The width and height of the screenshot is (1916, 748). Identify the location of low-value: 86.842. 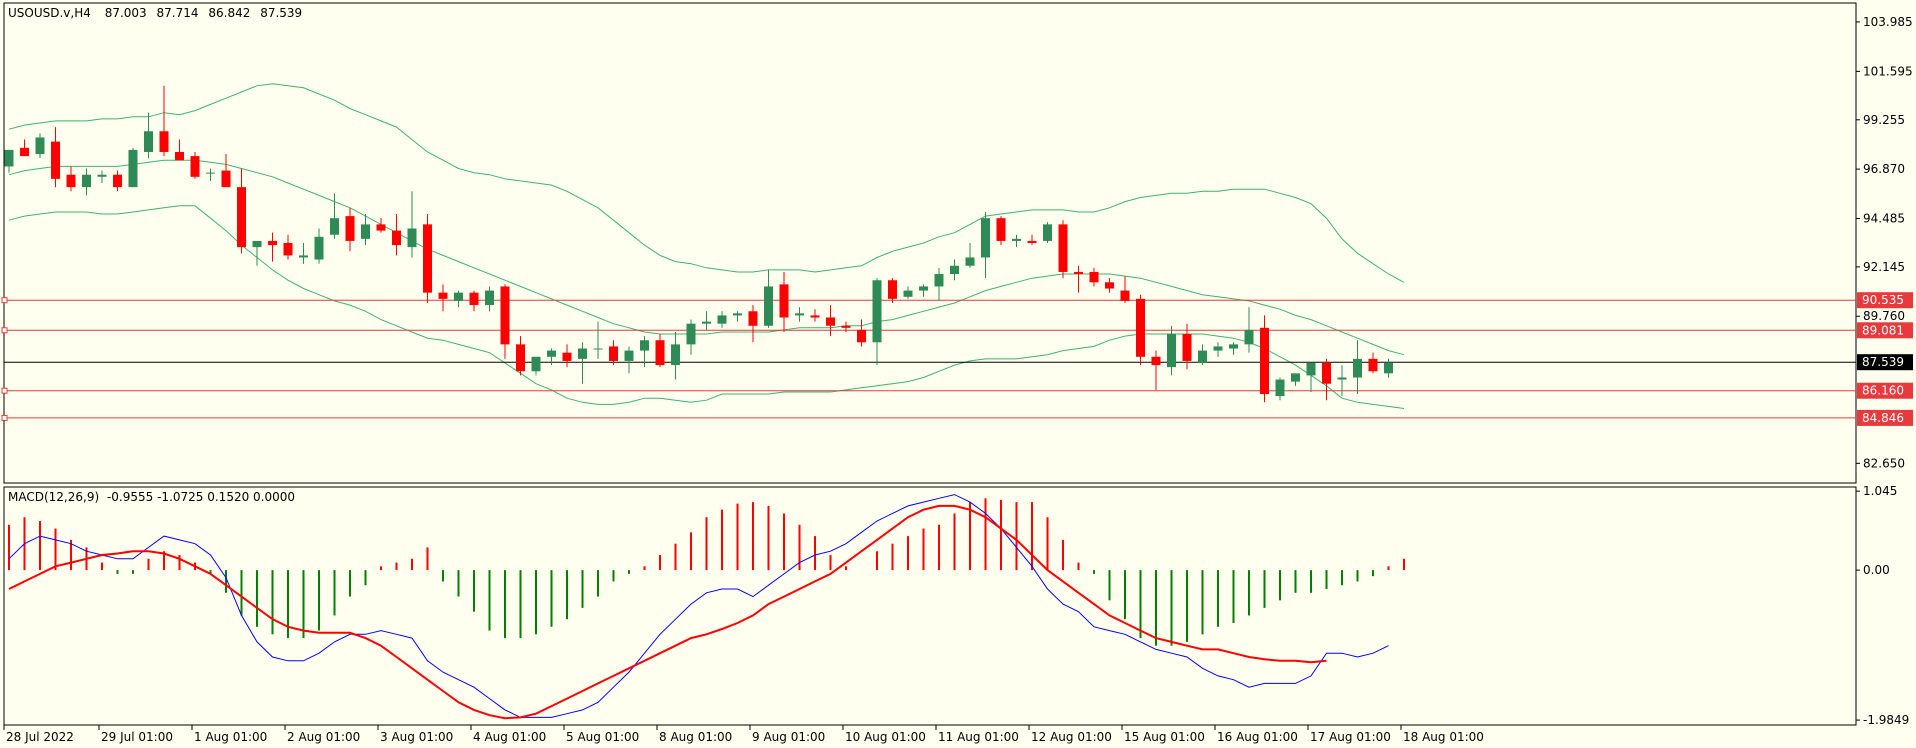
(229, 13).